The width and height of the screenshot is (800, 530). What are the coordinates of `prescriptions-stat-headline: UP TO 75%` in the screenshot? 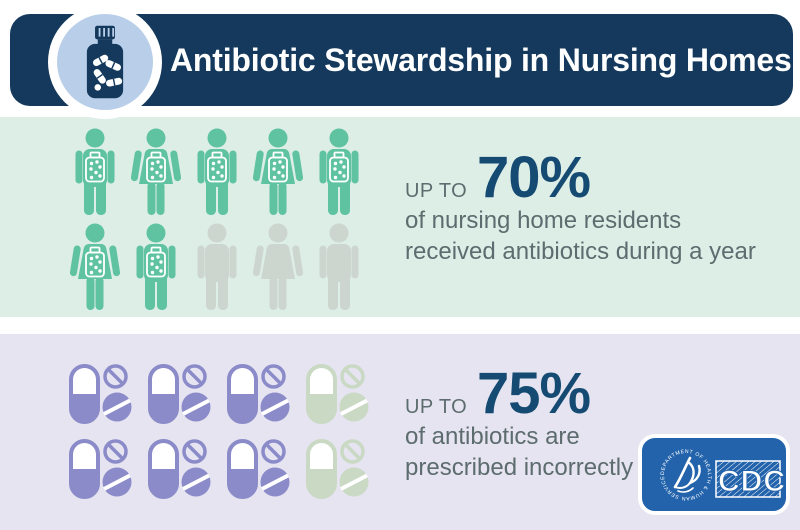 It's located at (519, 393).